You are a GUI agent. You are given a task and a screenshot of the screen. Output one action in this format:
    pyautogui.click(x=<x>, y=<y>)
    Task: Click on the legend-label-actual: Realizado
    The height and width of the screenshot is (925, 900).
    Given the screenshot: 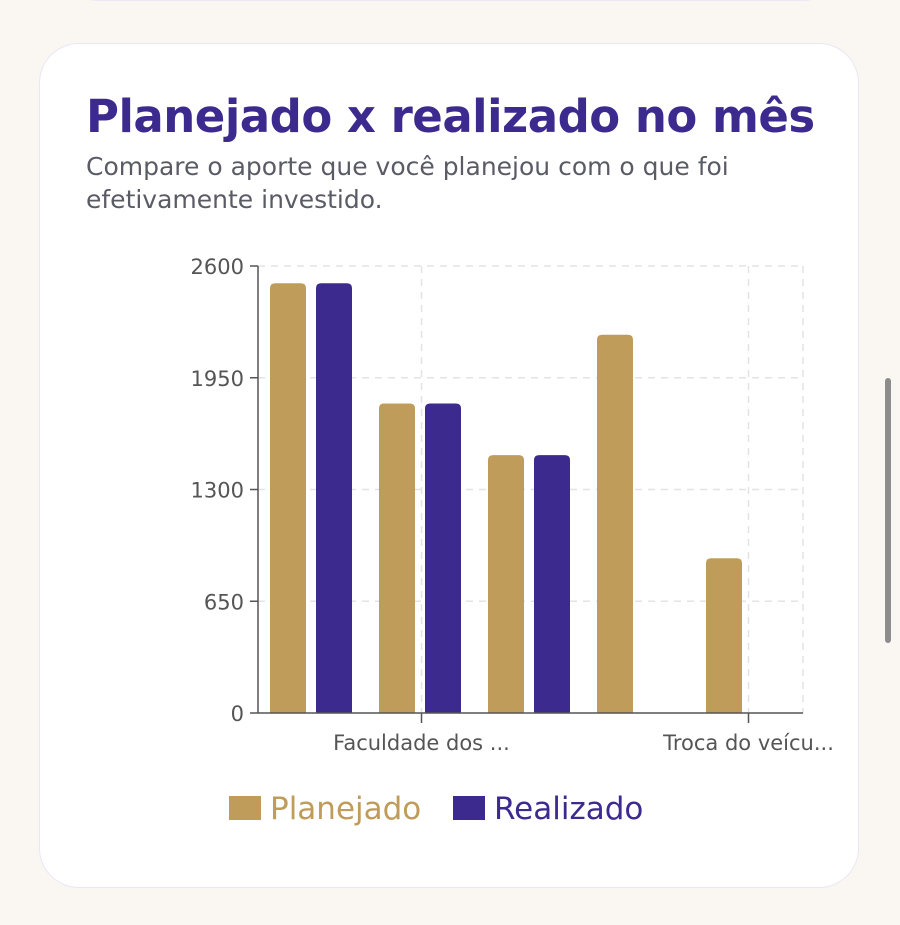 What is the action you would take?
    pyautogui.click(x=568, y=809)
    